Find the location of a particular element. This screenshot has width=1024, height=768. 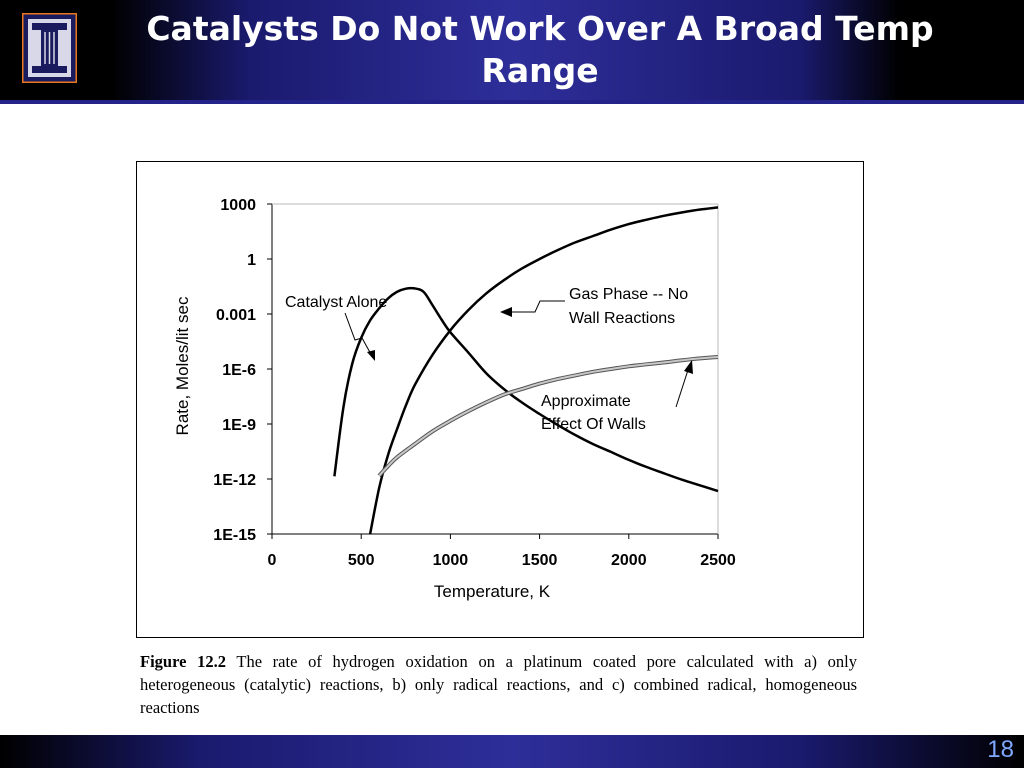

y-ticks: 1E-15 1E-12 1E-9 1E-6 0.001 1 1000 is located at coordinates (242, 370).